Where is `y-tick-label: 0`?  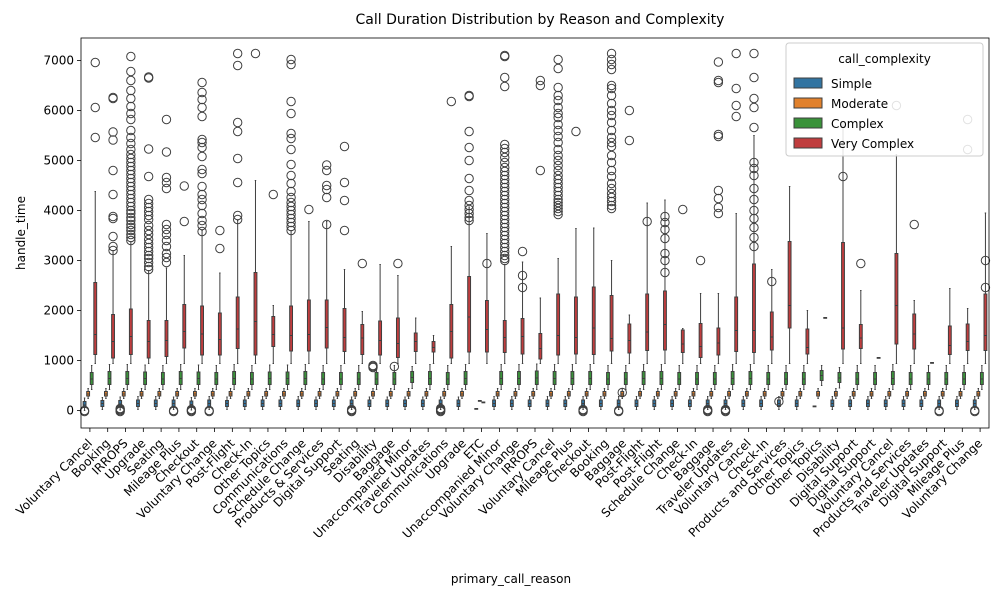 y-tick-label: 0 is located at coordinates (70, 411).